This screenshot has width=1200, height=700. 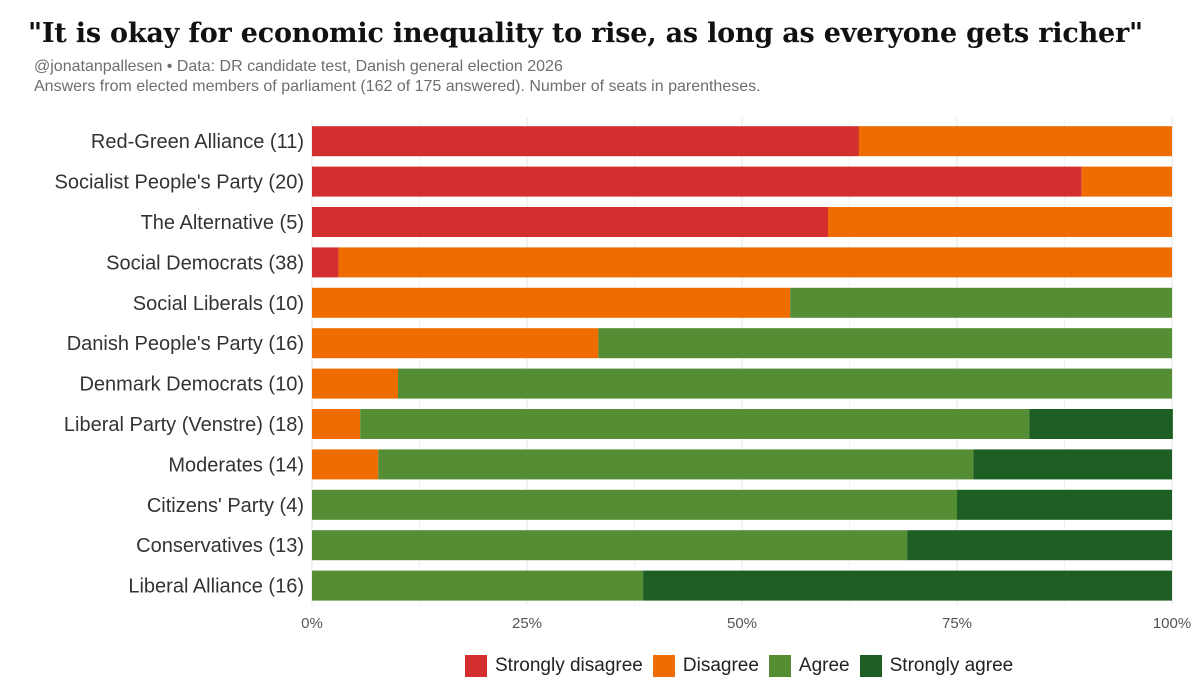 What do you see at coordinates (957, 623) in the screenshot?
I see `x-tick-label: 75%` at bounding box center [957, 623].